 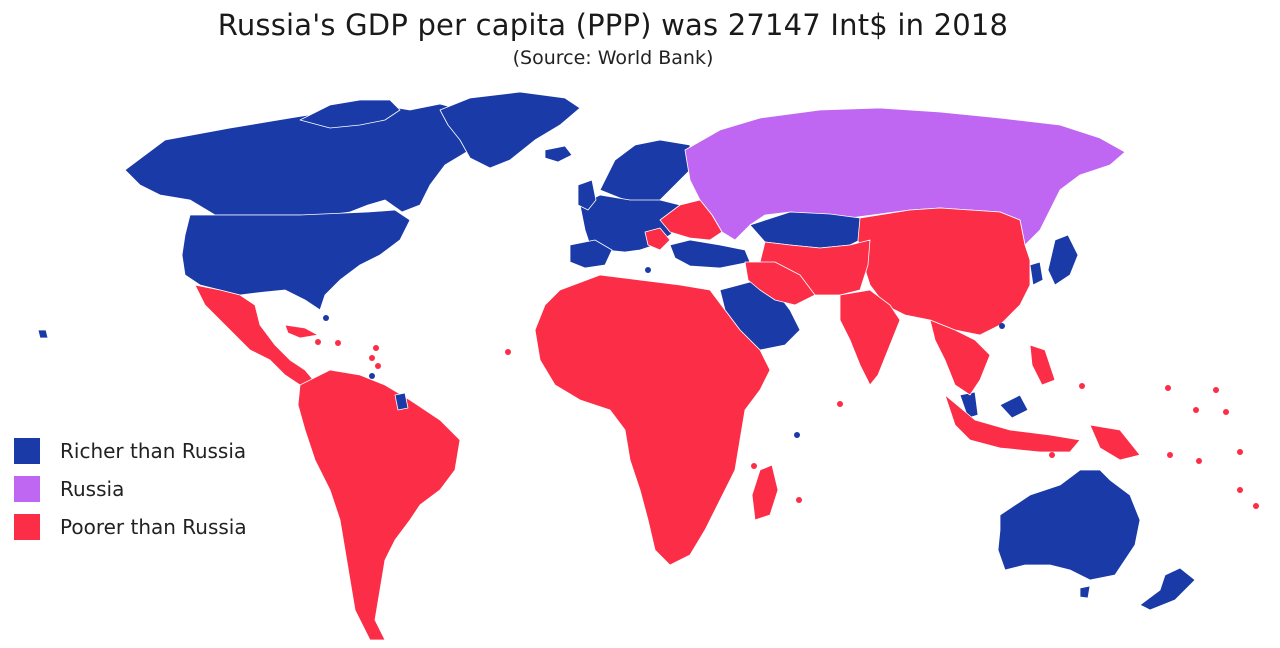 What do you see at coordinates (613, 58) in the screenshot?
I see `map-subtitle: (Source: World Bank)` at bounding box center [613, 58].